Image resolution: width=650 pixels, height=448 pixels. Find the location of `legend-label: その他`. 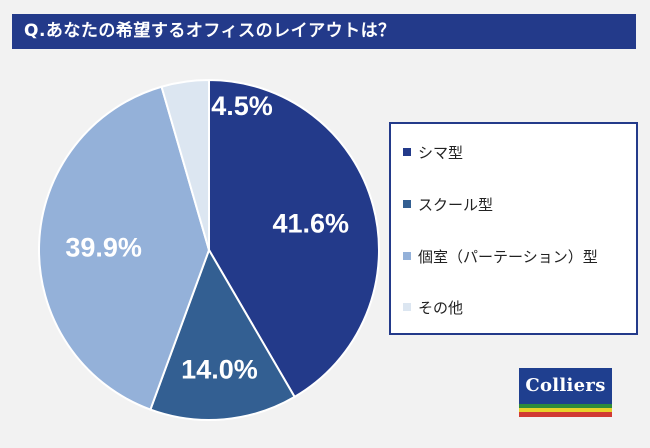

legend-label: その他 is located at coordinates (441, 307).